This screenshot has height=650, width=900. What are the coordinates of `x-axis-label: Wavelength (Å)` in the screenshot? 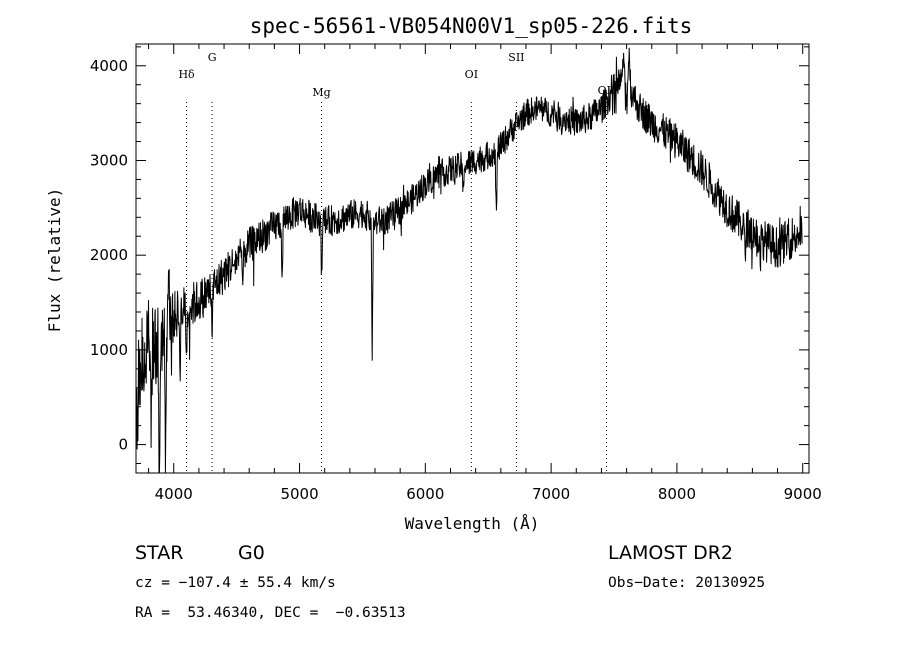 It's located at (472, 523).